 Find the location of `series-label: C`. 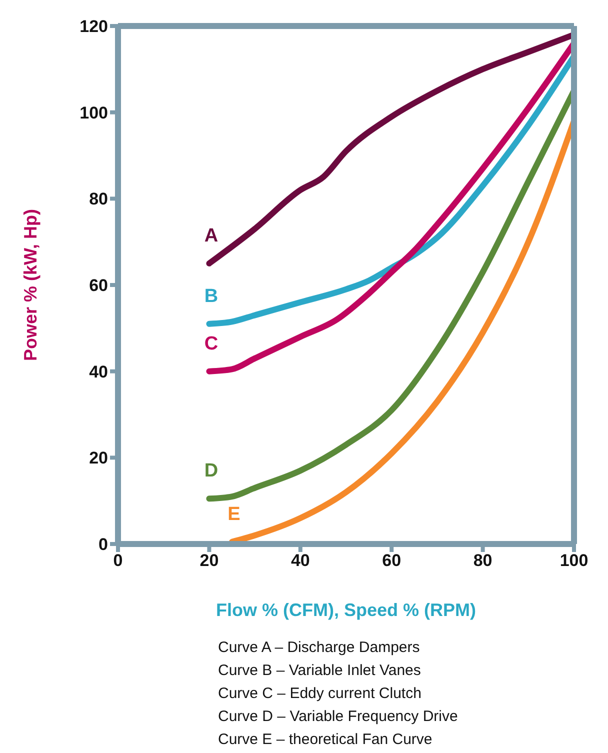

series-label: C is located at coordinates (211, 343).